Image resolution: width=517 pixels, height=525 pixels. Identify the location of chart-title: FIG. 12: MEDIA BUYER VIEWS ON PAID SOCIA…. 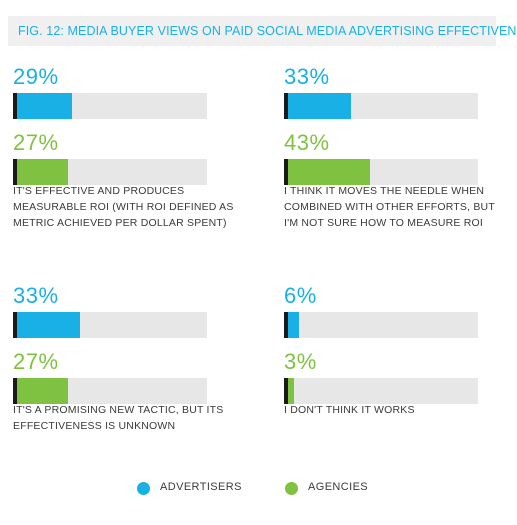
(267, 31).